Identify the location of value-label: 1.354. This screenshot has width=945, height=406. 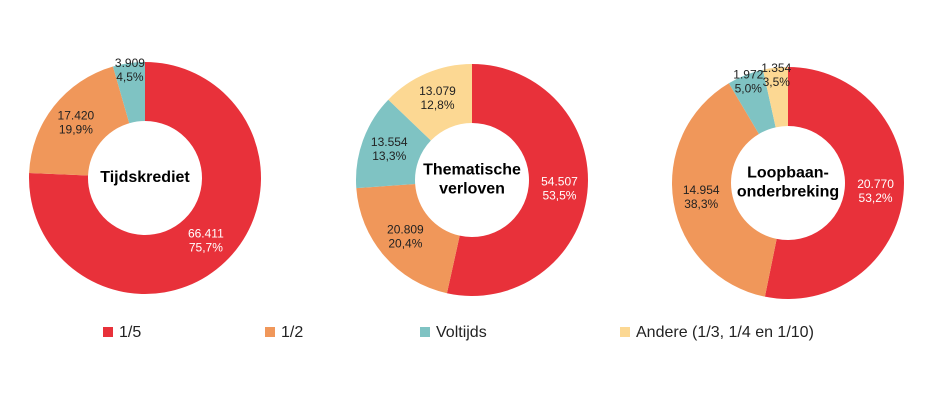
(776, 68).